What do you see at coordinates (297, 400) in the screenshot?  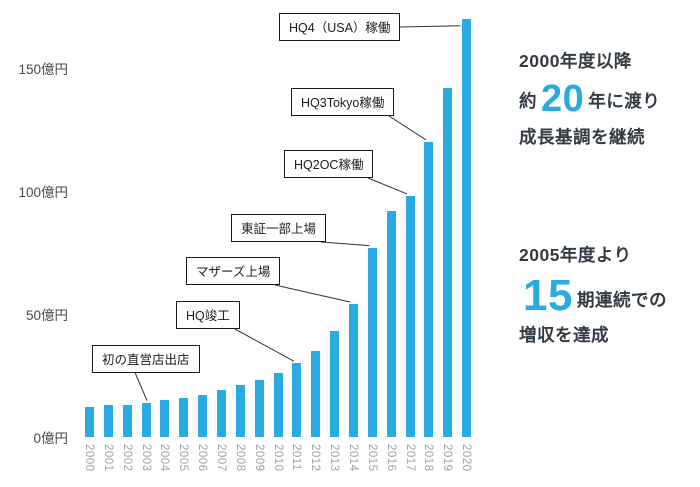 I see `bar-2011` at bounding box center [297, 400].